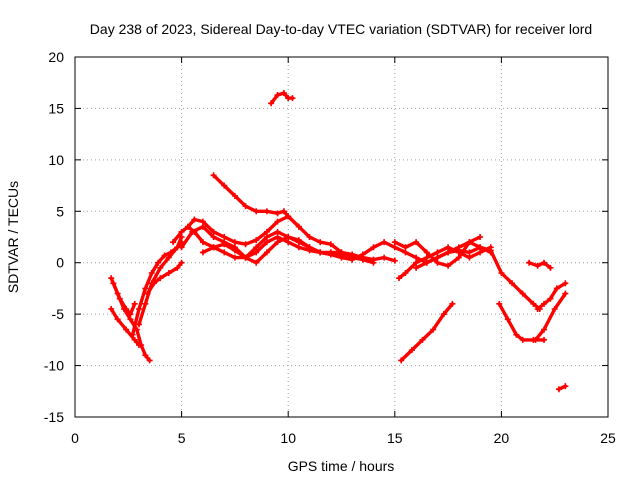  I want to click on x-tick-label: 5, so click(182, 438).